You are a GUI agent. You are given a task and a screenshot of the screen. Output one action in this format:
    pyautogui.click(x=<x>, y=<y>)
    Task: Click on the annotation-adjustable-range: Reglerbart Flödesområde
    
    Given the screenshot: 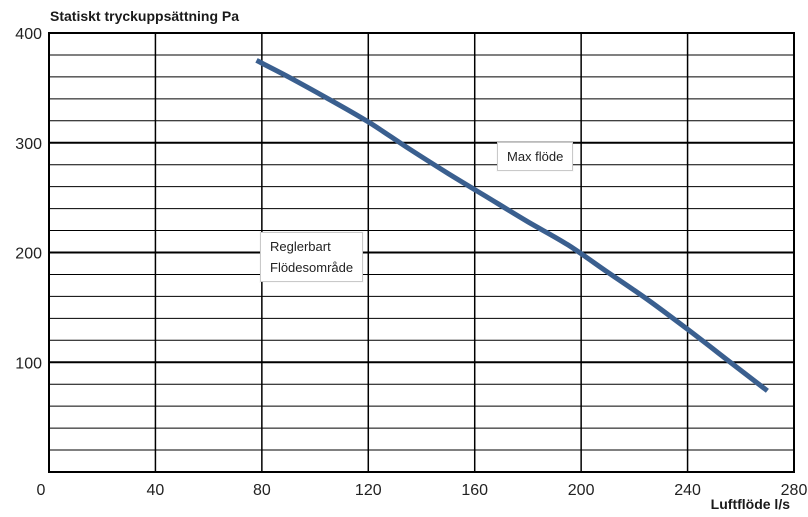 What is the action you would take?
    pyautogui.click(x=312, y=257)
    